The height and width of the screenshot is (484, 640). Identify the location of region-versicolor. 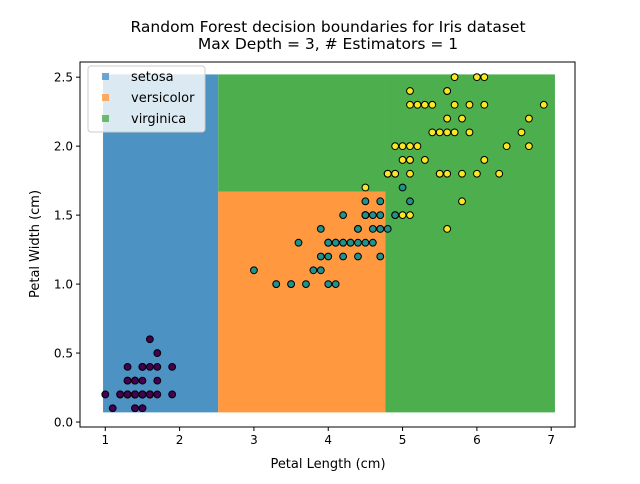
(302, 302).